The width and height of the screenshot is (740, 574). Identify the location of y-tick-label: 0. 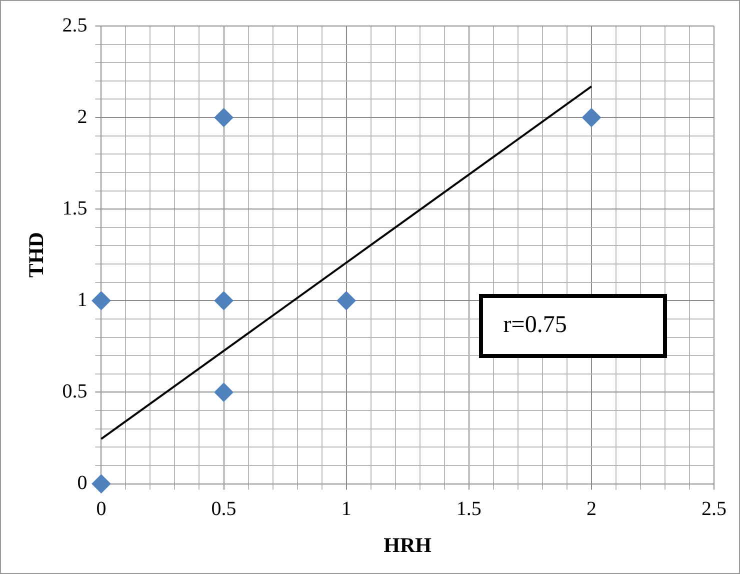
(82, 483).